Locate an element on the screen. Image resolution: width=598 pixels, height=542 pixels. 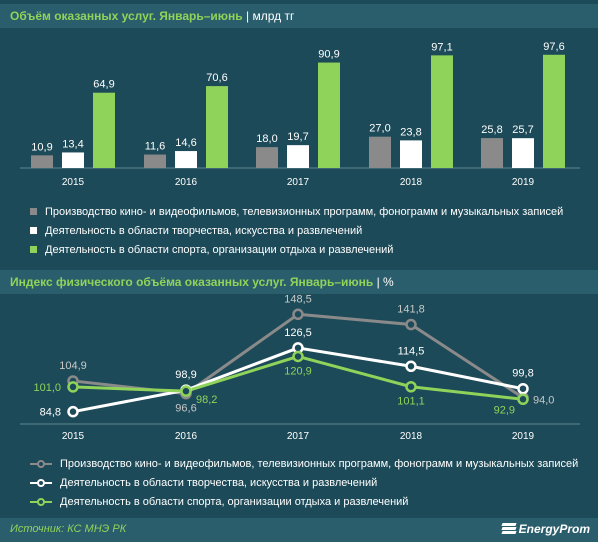
bar-value-label: 13,4 is located at coordinates (72, 144).